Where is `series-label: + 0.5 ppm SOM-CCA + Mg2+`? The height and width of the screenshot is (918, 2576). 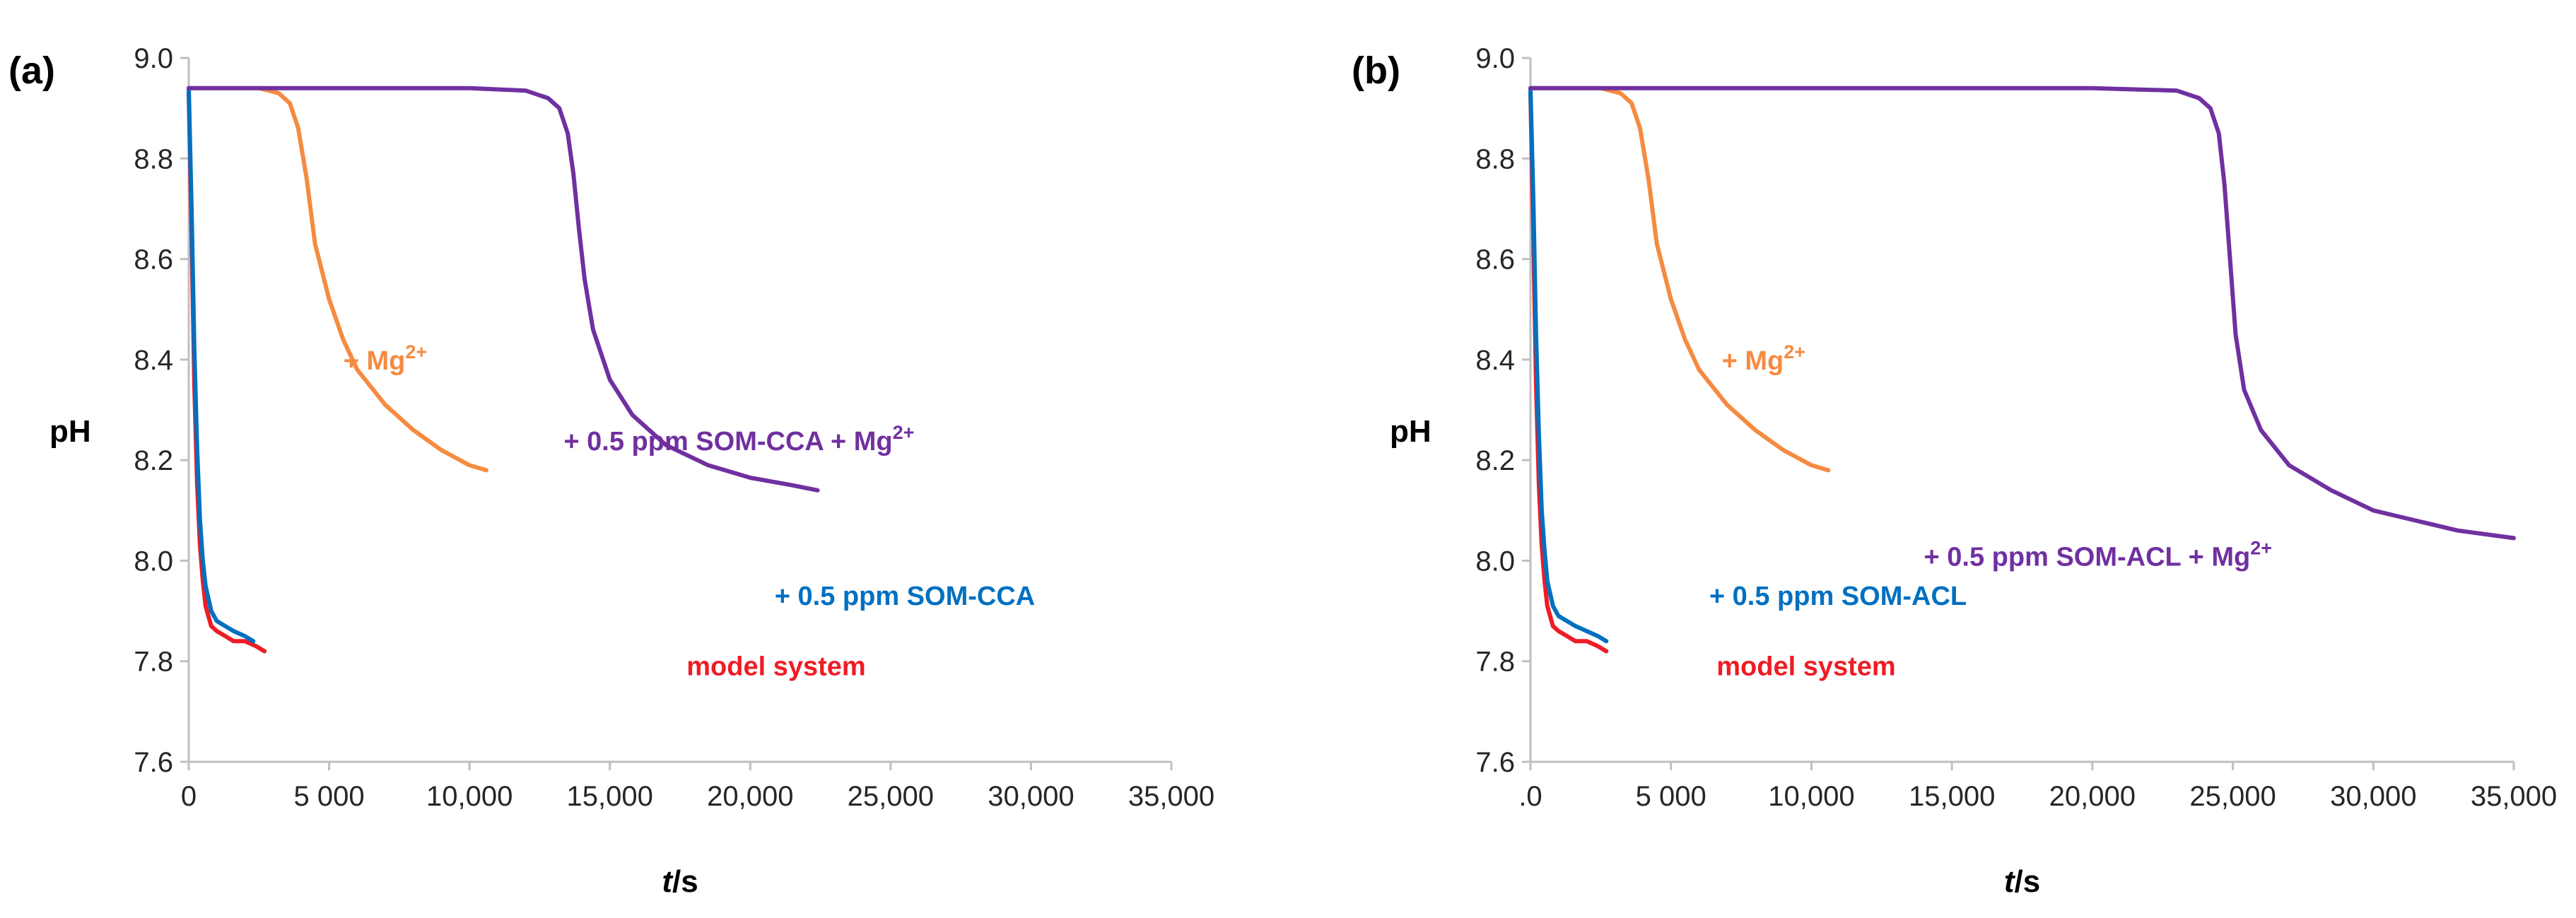
series-label: + 0.5 ppm SOM-CCA + Mg2+ is located at coordinates (739, 440).